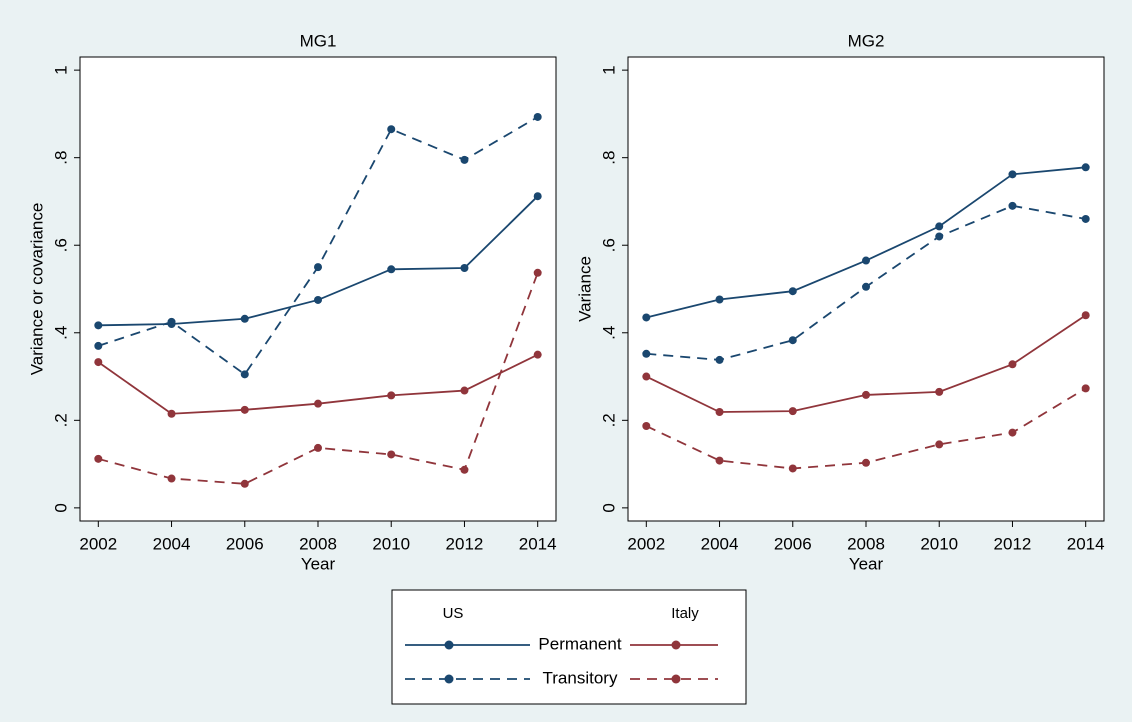 The width and height of the screenshot is (1132, 722). I want to click on legend-column-header: US, so click(453, 613).